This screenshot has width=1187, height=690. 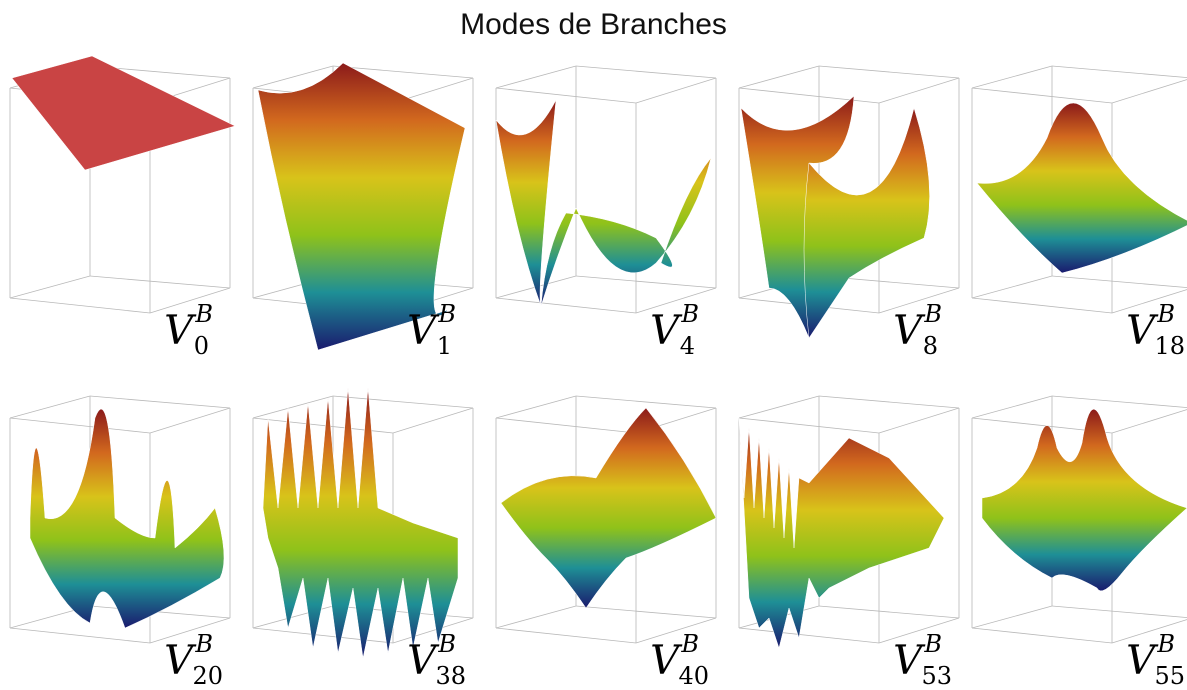 What do you see at coordinates (936, 676) in the screenshot?
I see `mode-label-index: 53` at bounding box center [936, 676].